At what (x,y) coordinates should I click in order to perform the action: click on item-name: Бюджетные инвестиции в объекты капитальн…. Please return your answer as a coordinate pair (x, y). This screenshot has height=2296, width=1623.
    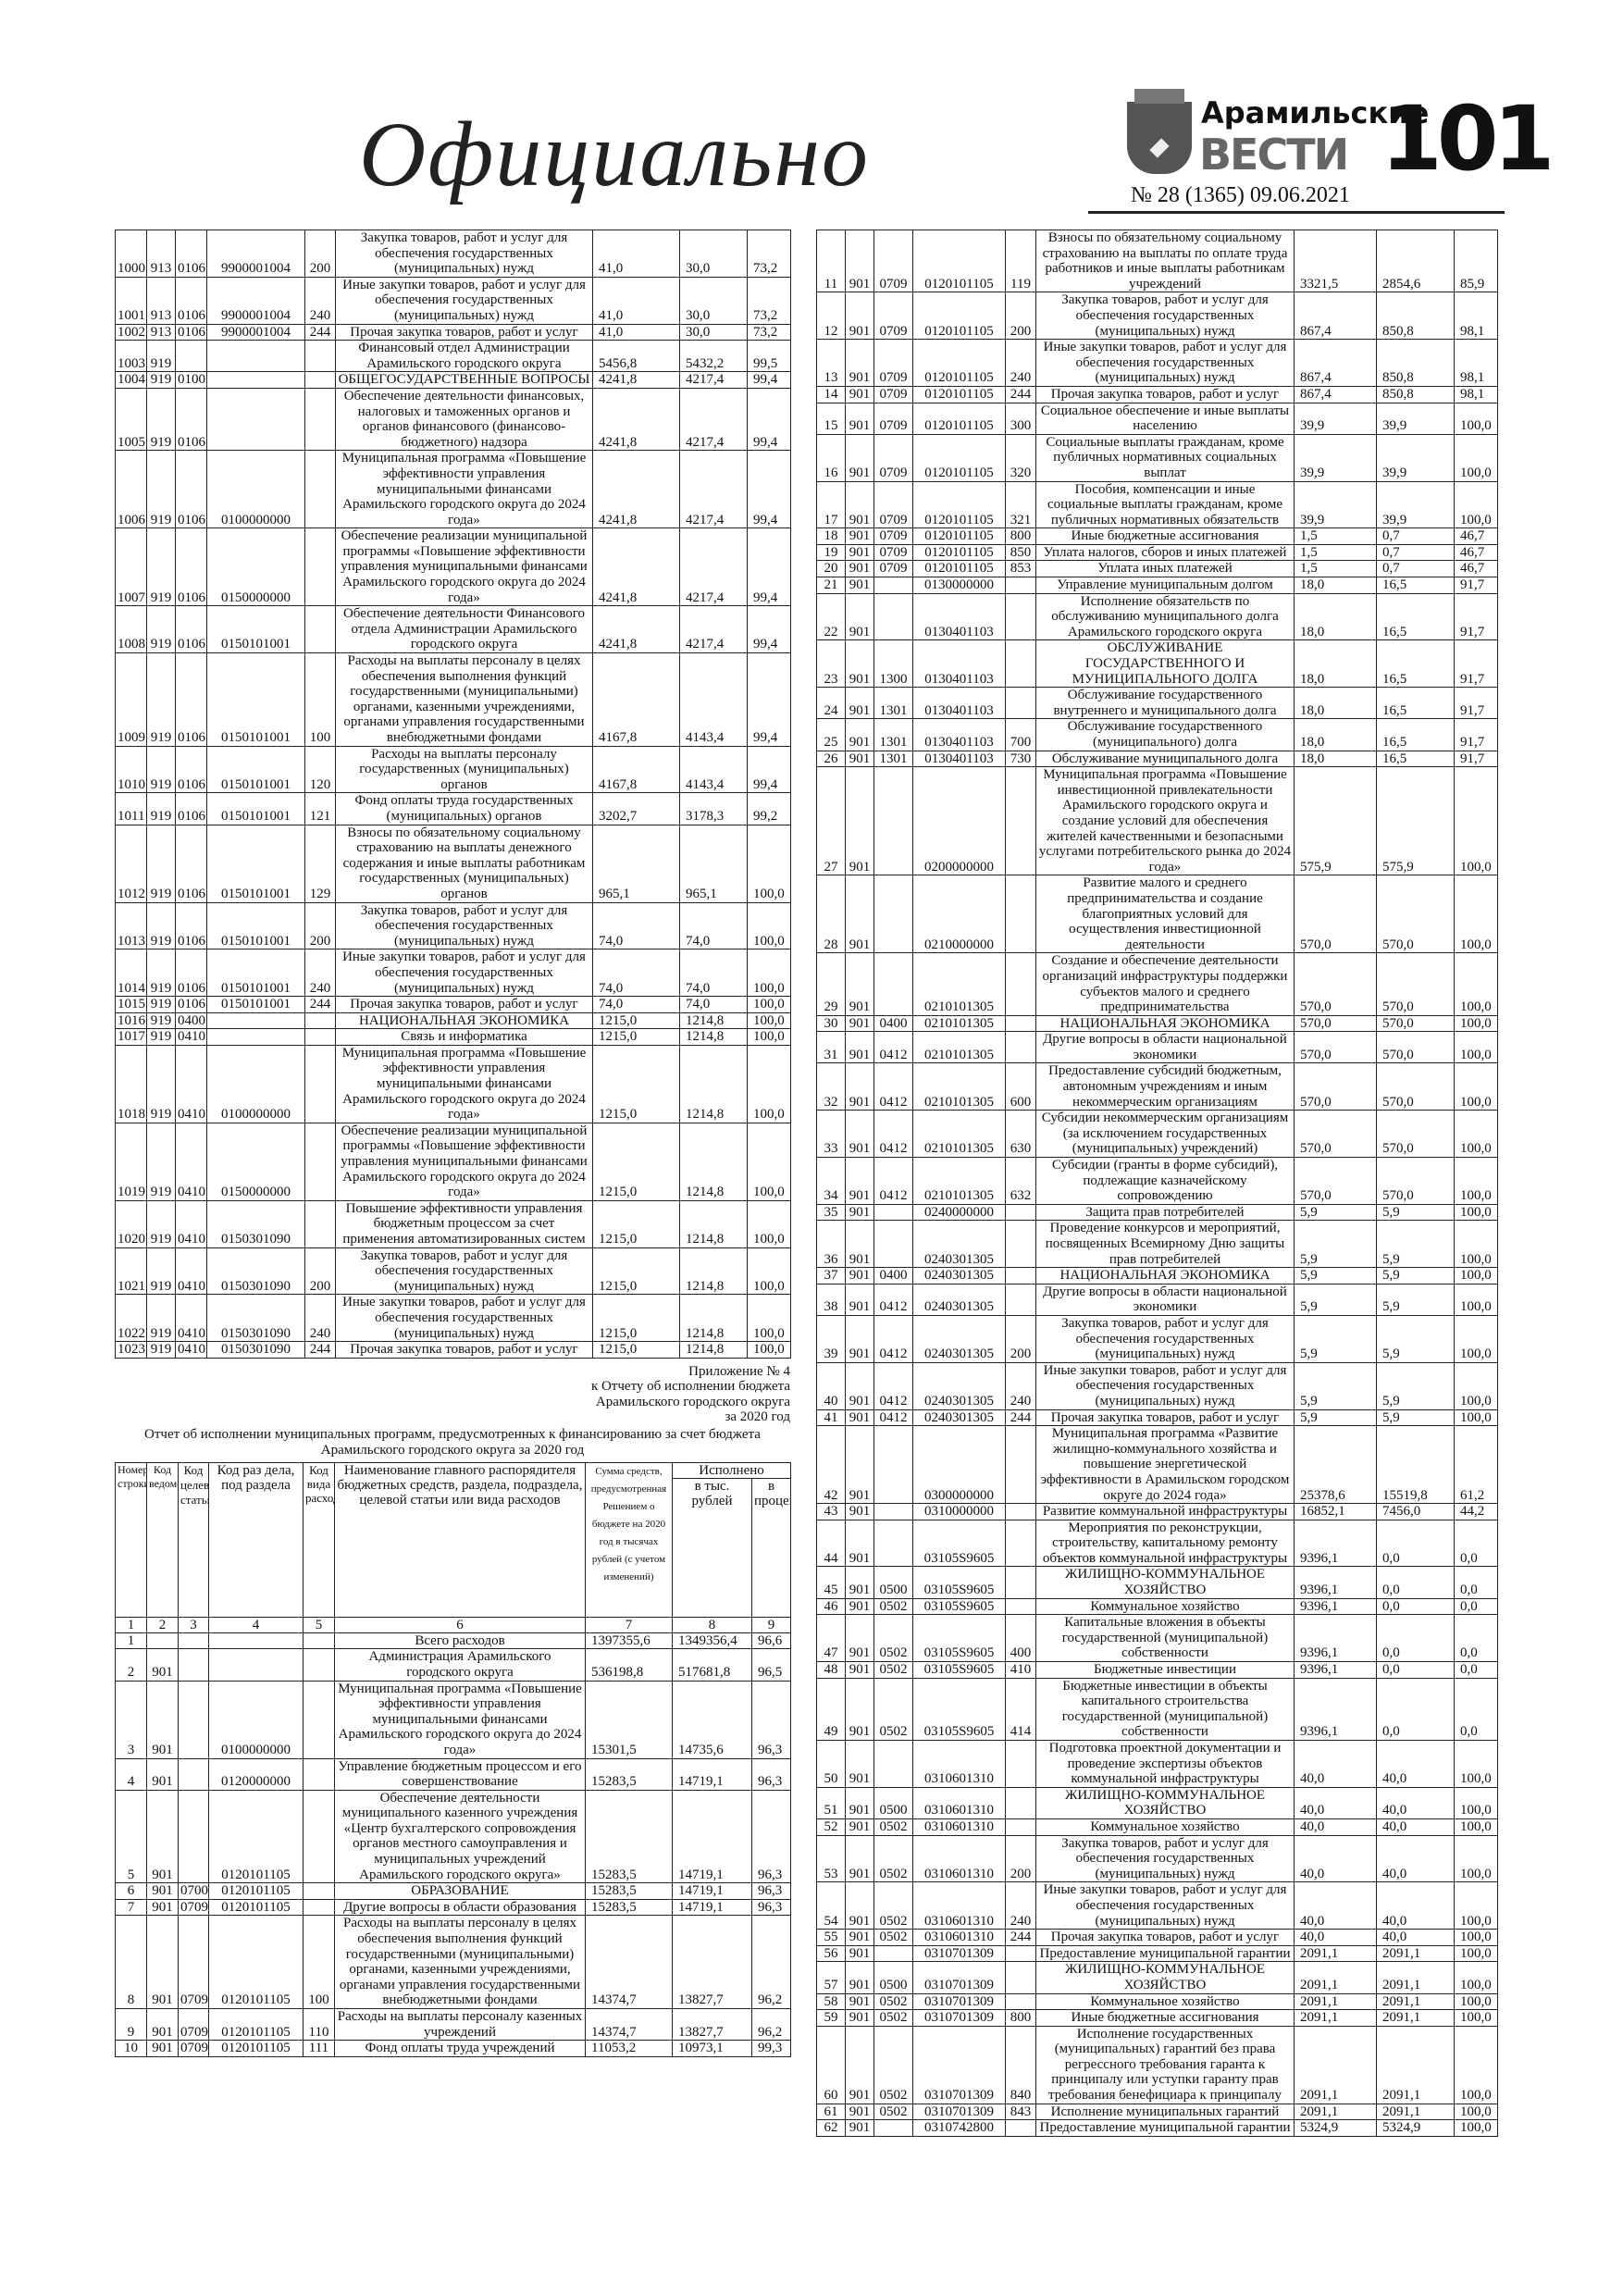
    Looking at the image, I should click on (1165, 1710).